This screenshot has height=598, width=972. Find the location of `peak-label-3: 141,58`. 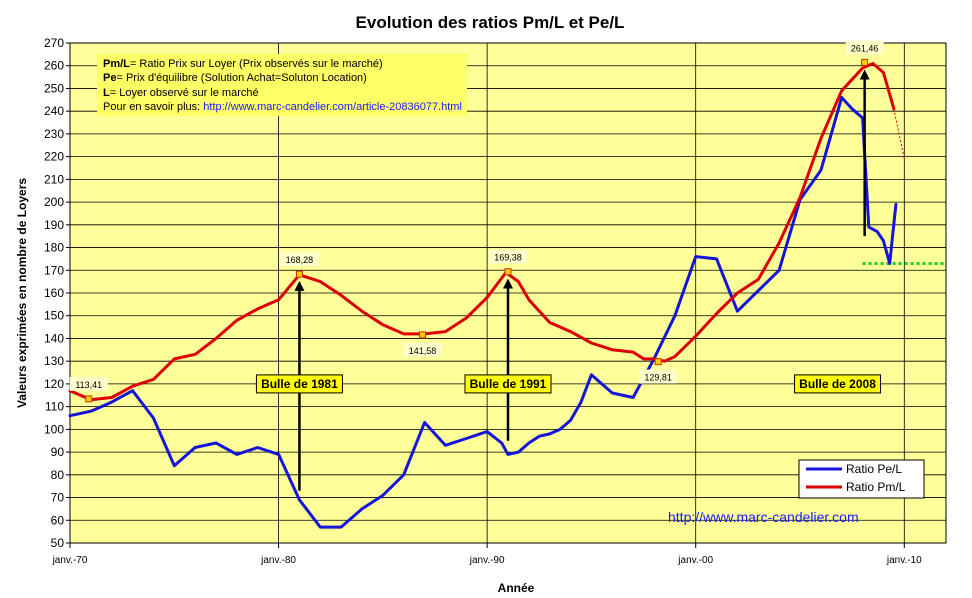

peak-label-3: 141,58 is located at coordinates (423, 351).